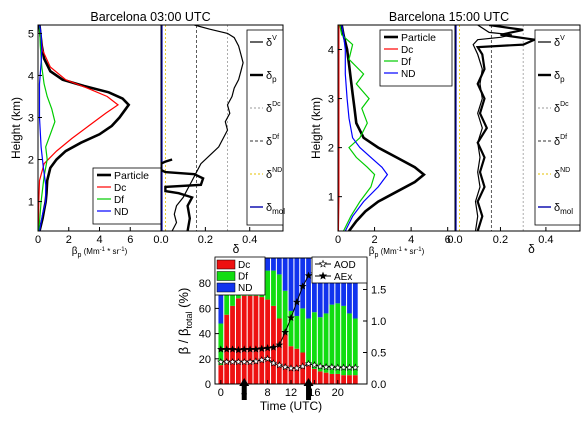  Describe the element at coordinates (31, 34) in the screenshot. I see `y-tick-label: 5` at that location.